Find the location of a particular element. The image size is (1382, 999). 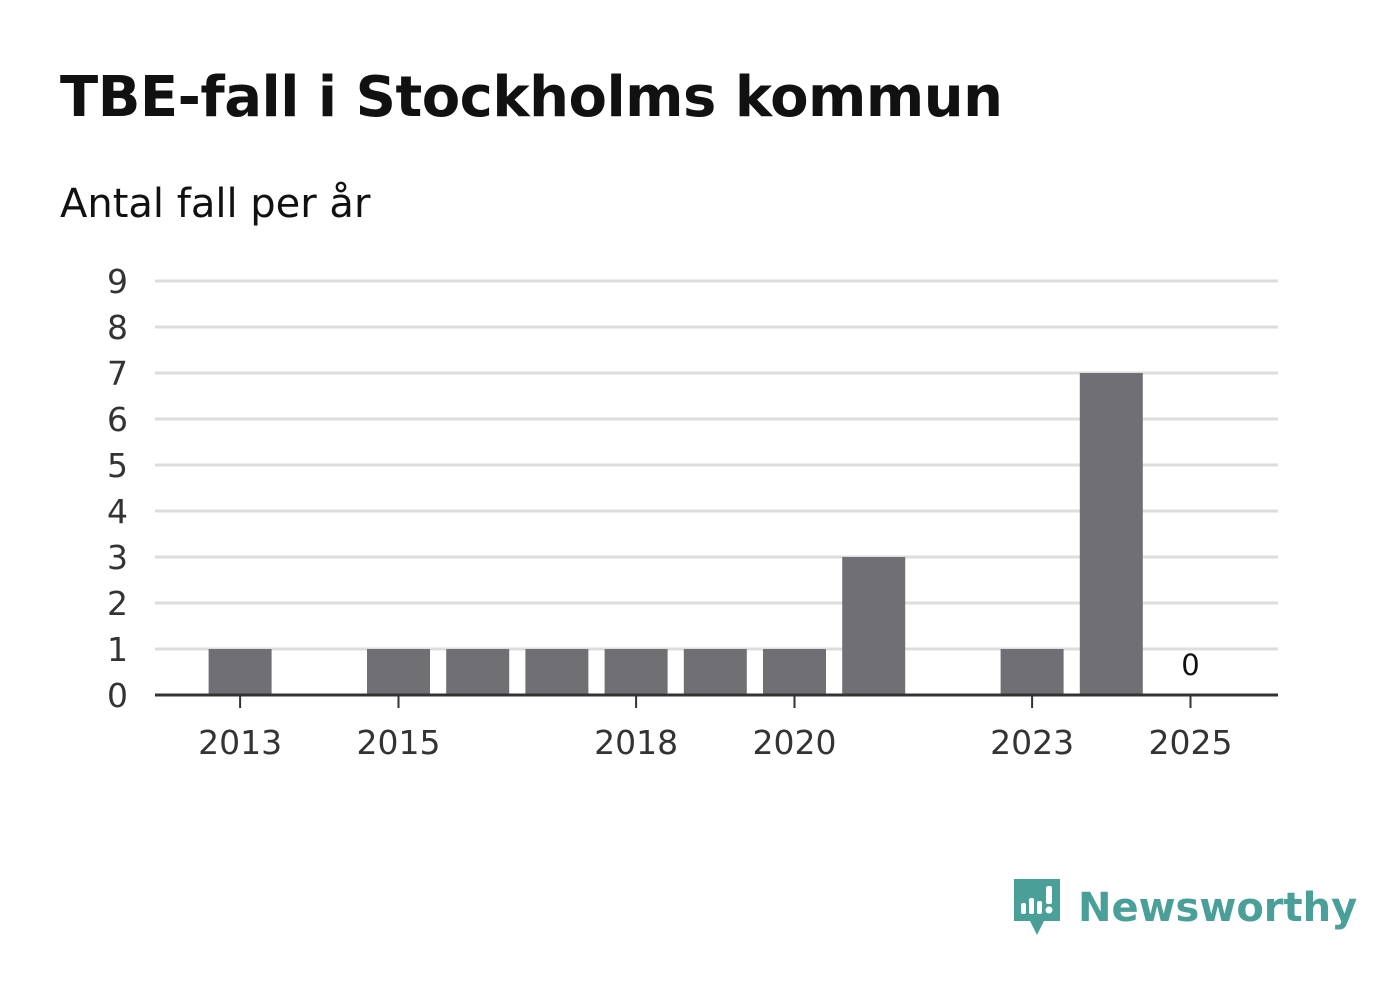

y-tick-label: 0 is located at coordinates (117, 695).